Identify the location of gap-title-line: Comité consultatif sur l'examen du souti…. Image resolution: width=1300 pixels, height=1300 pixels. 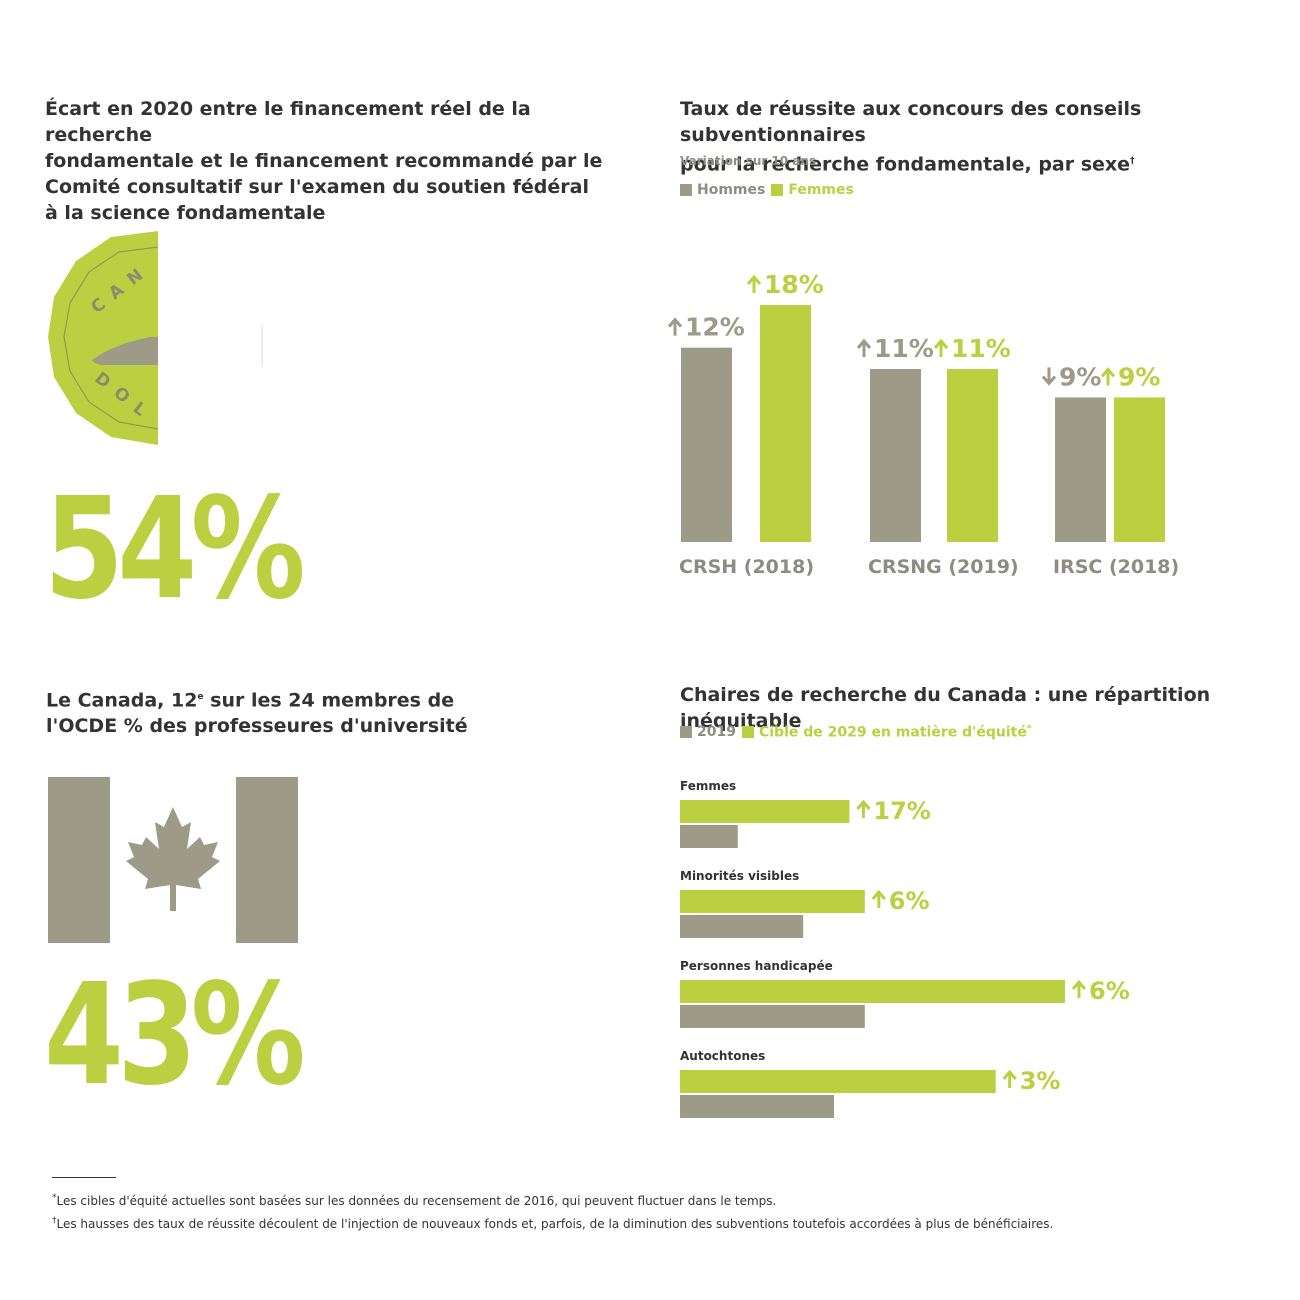
(317, 187).